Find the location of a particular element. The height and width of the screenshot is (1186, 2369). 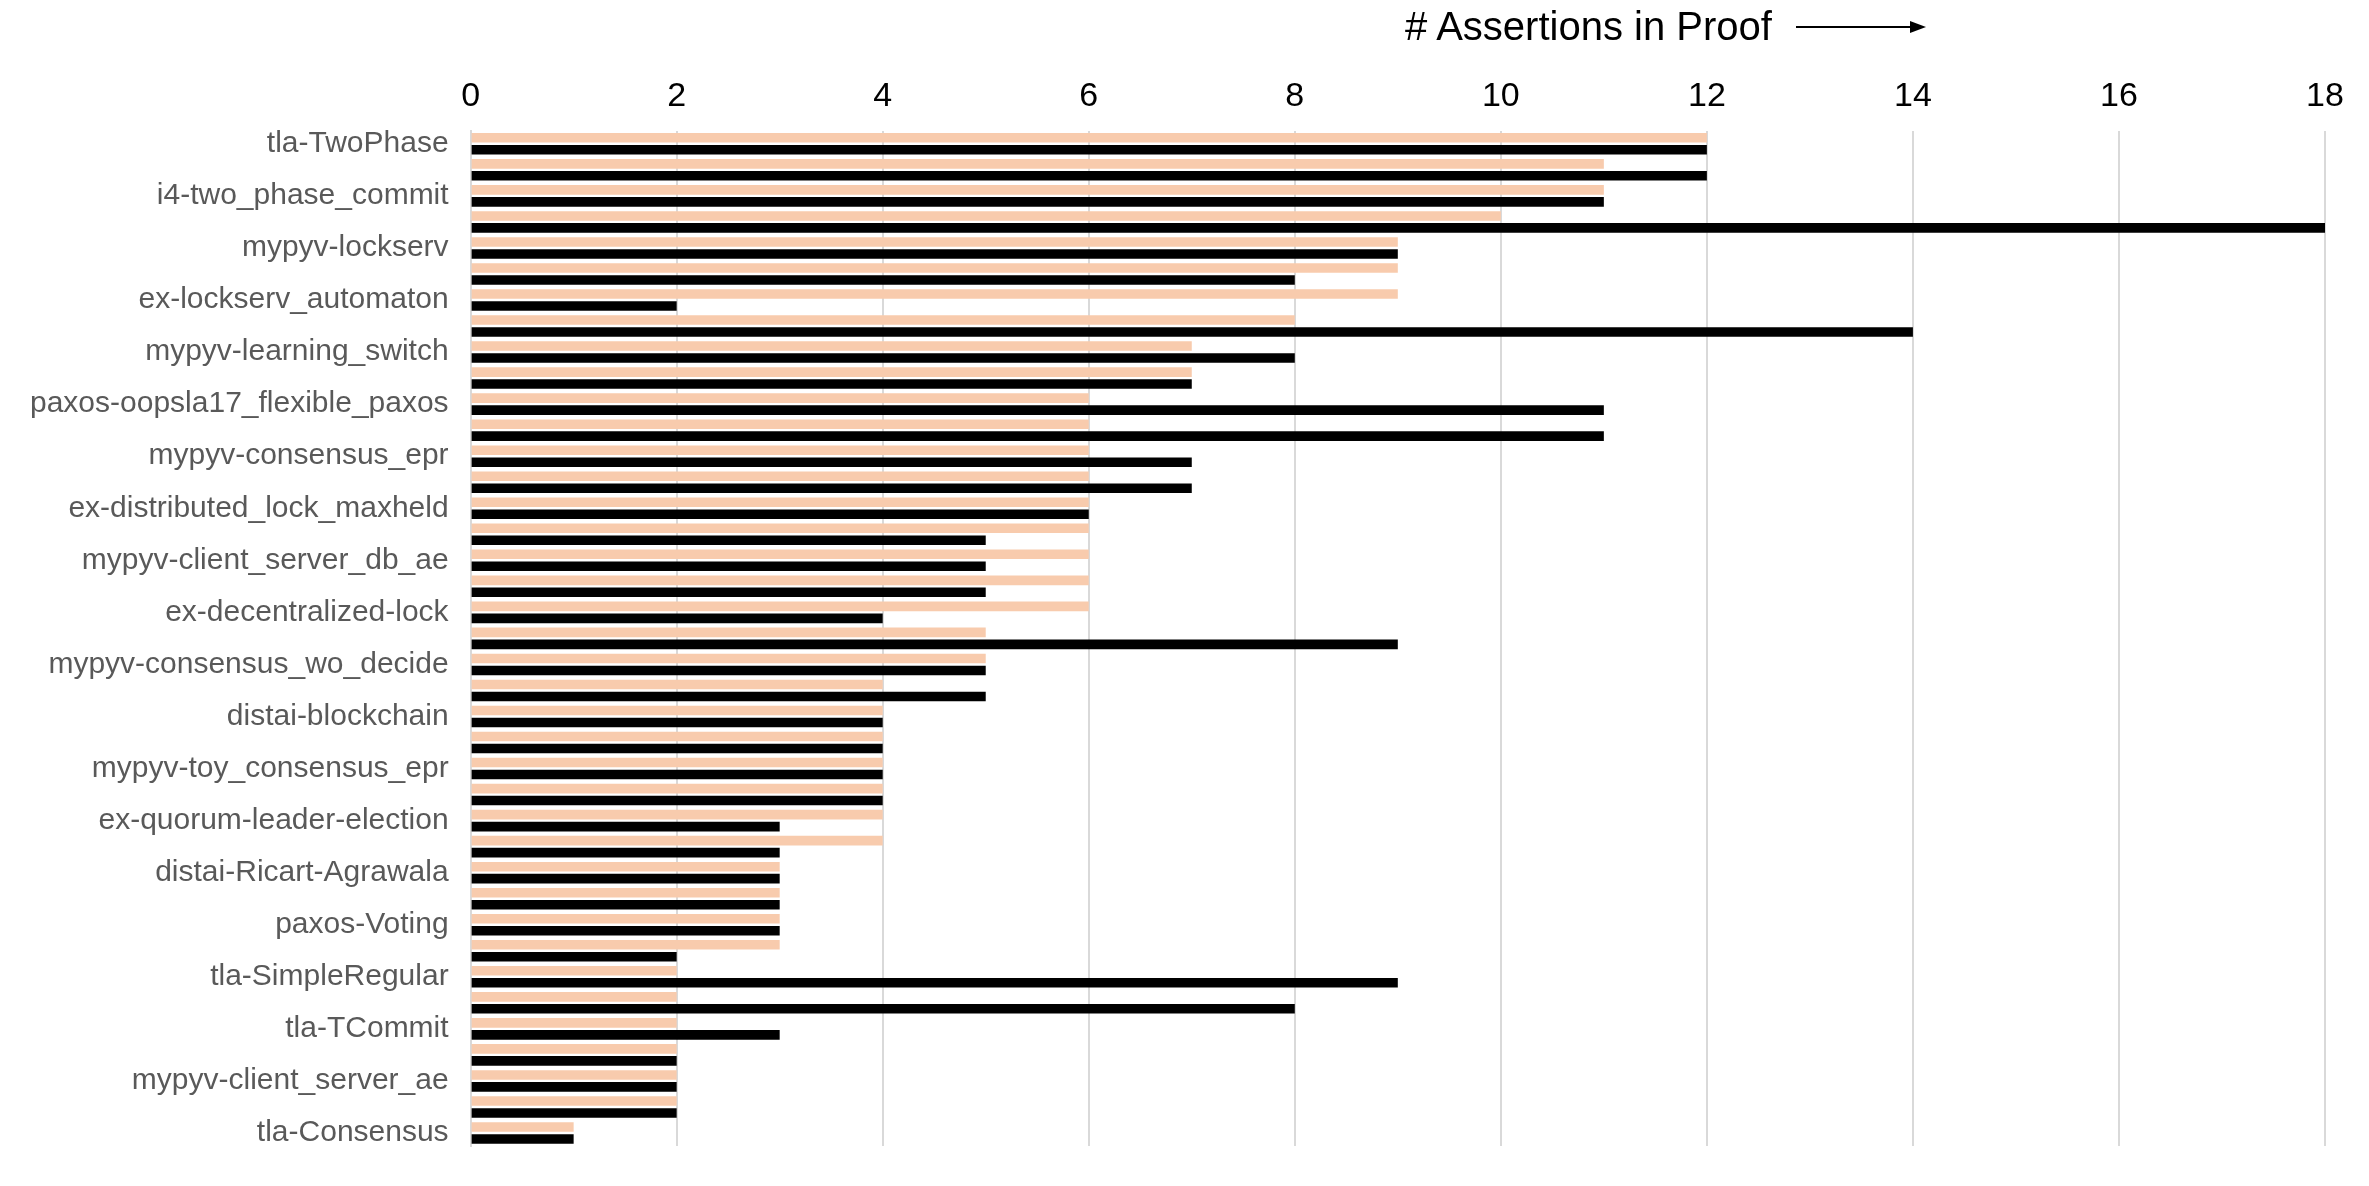

x-tick-label: 10 is located at coordinates (1500, 93).